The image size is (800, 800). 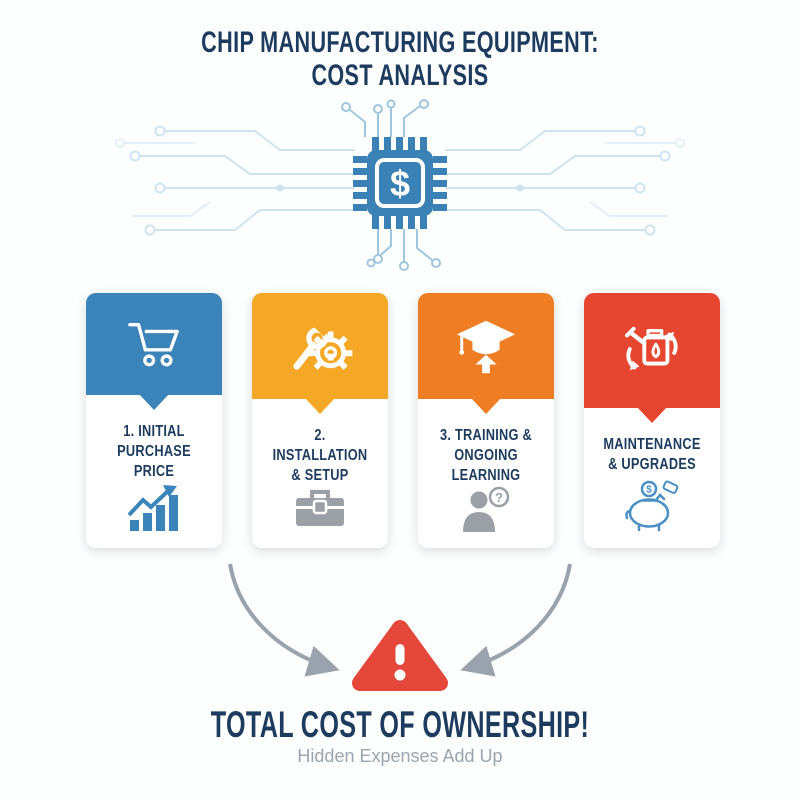 I want to click on footer-subline: Hidden Expenses Add Up, so click(x=400, y=756).